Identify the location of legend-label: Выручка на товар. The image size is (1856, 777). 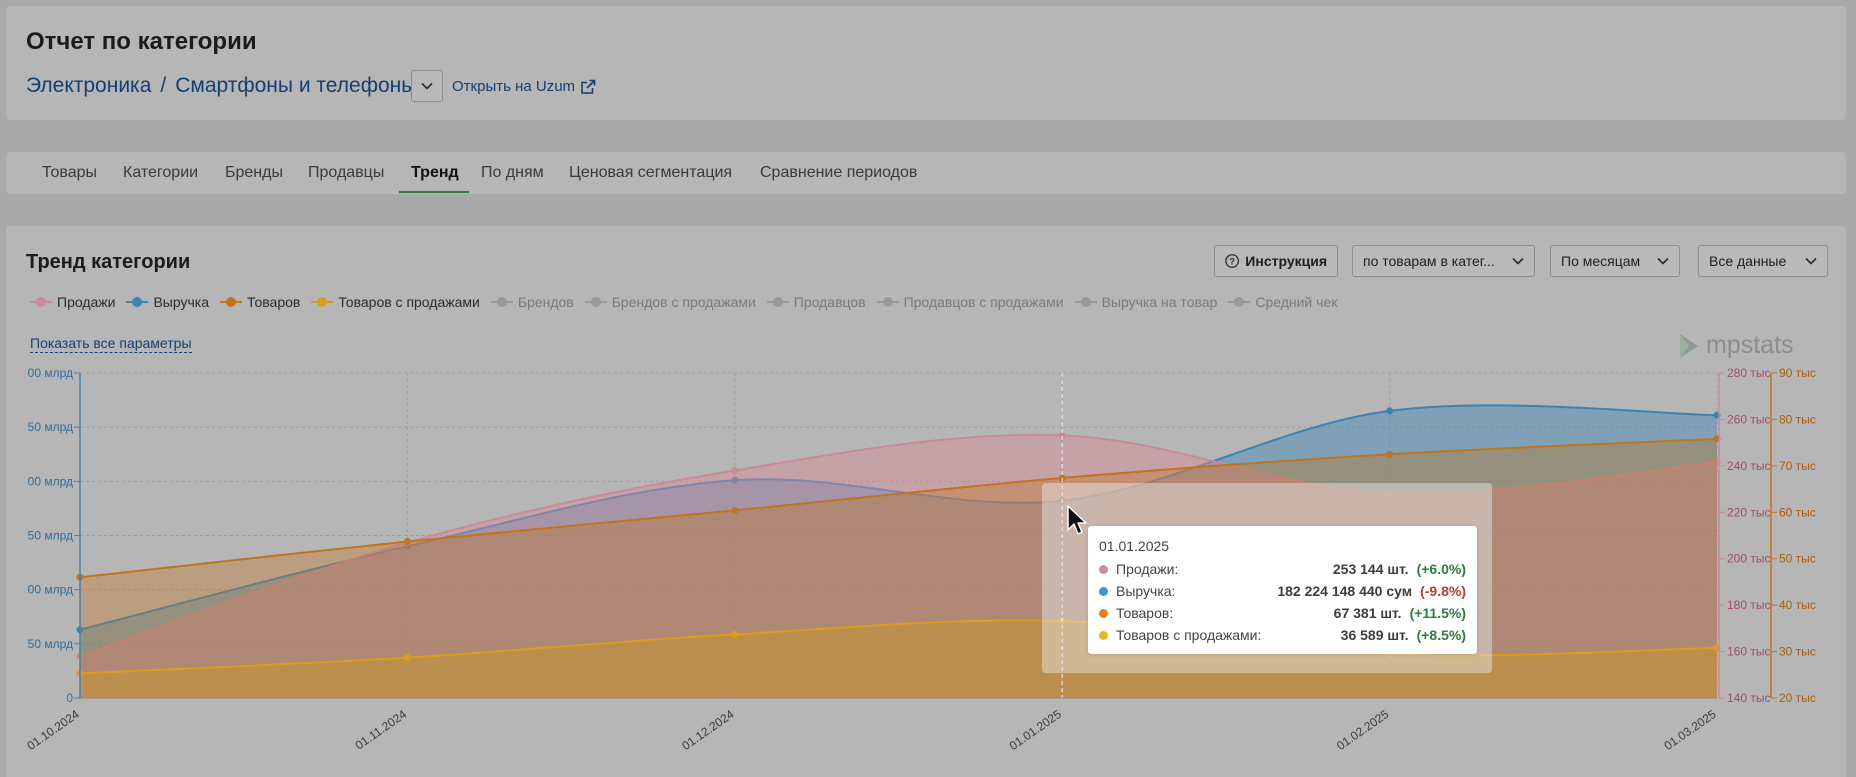
(1159, 302).